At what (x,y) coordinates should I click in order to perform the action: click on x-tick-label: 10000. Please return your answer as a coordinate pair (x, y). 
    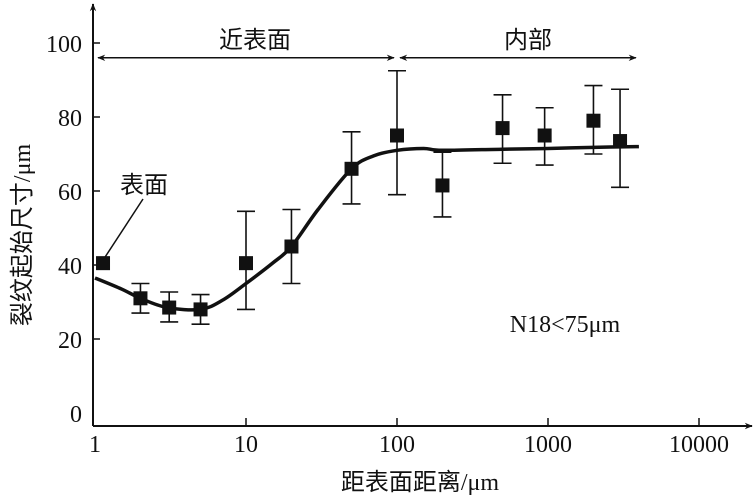
    Looking at the image, I should click on (699, 445).